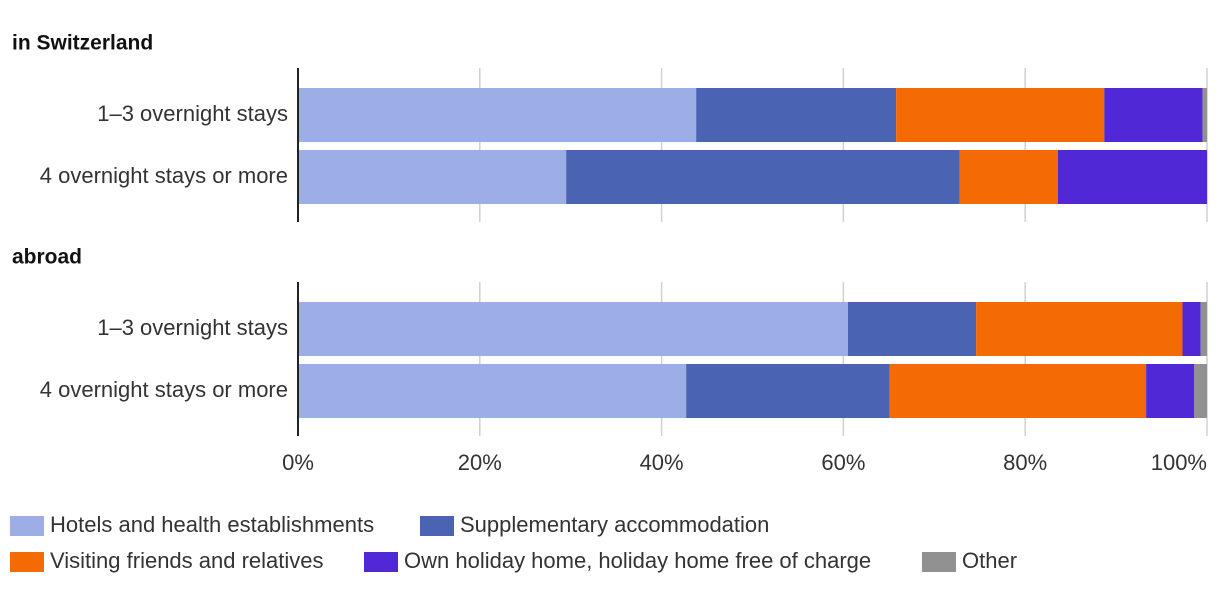  What do you see at coordinates (82, 43) in the screenshot?
I see `panel-title: in Switzerland` at bounding box center [82, 43].